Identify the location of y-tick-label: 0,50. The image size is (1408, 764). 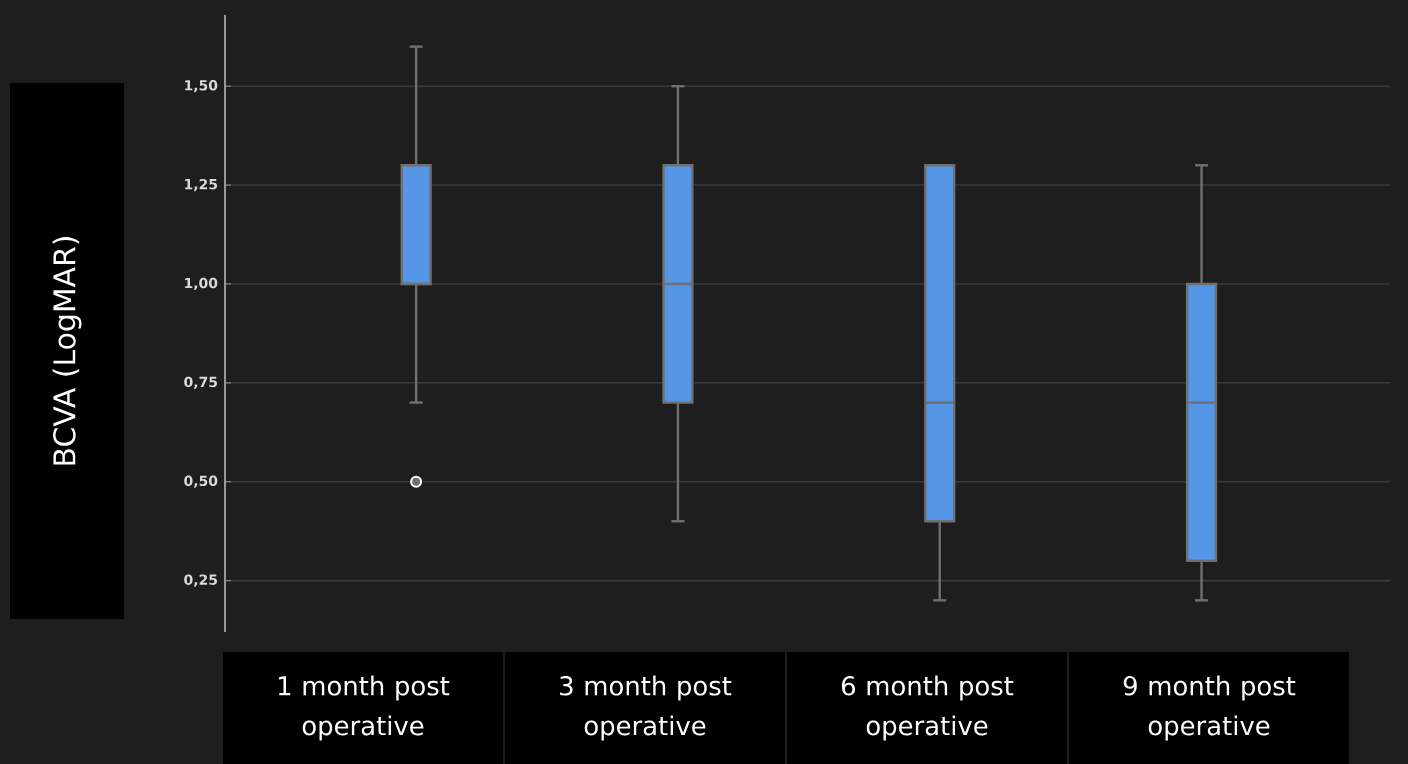
(201, 481).